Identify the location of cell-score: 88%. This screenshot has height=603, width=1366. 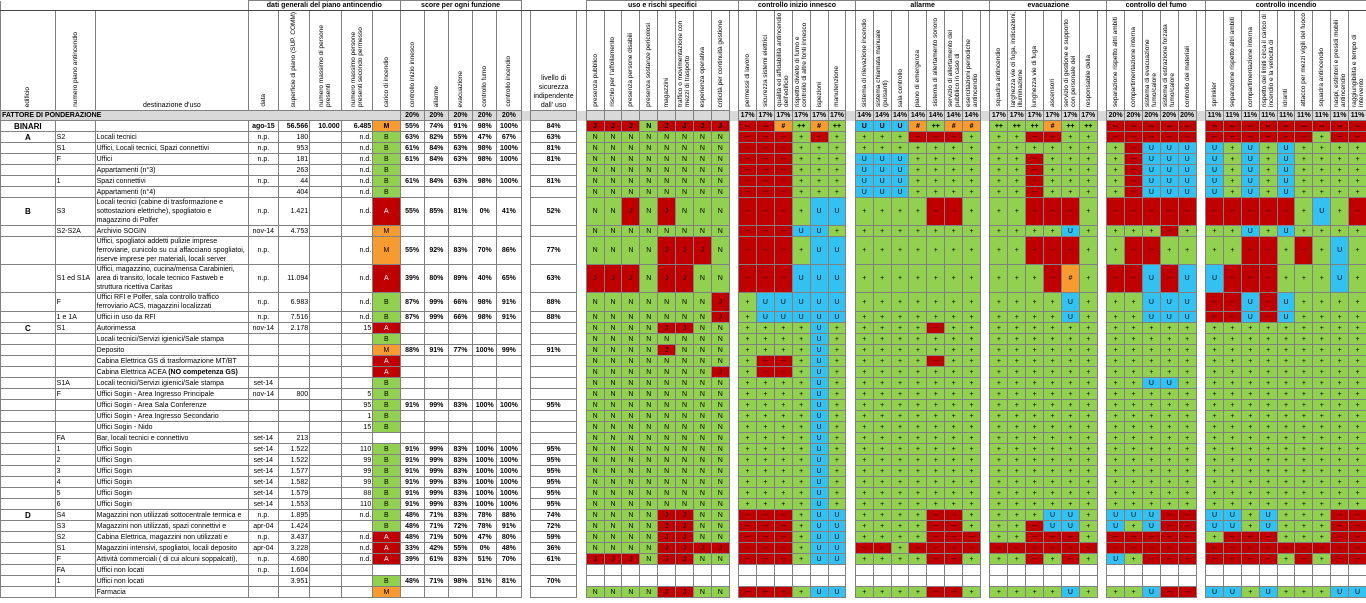
(412, 350).